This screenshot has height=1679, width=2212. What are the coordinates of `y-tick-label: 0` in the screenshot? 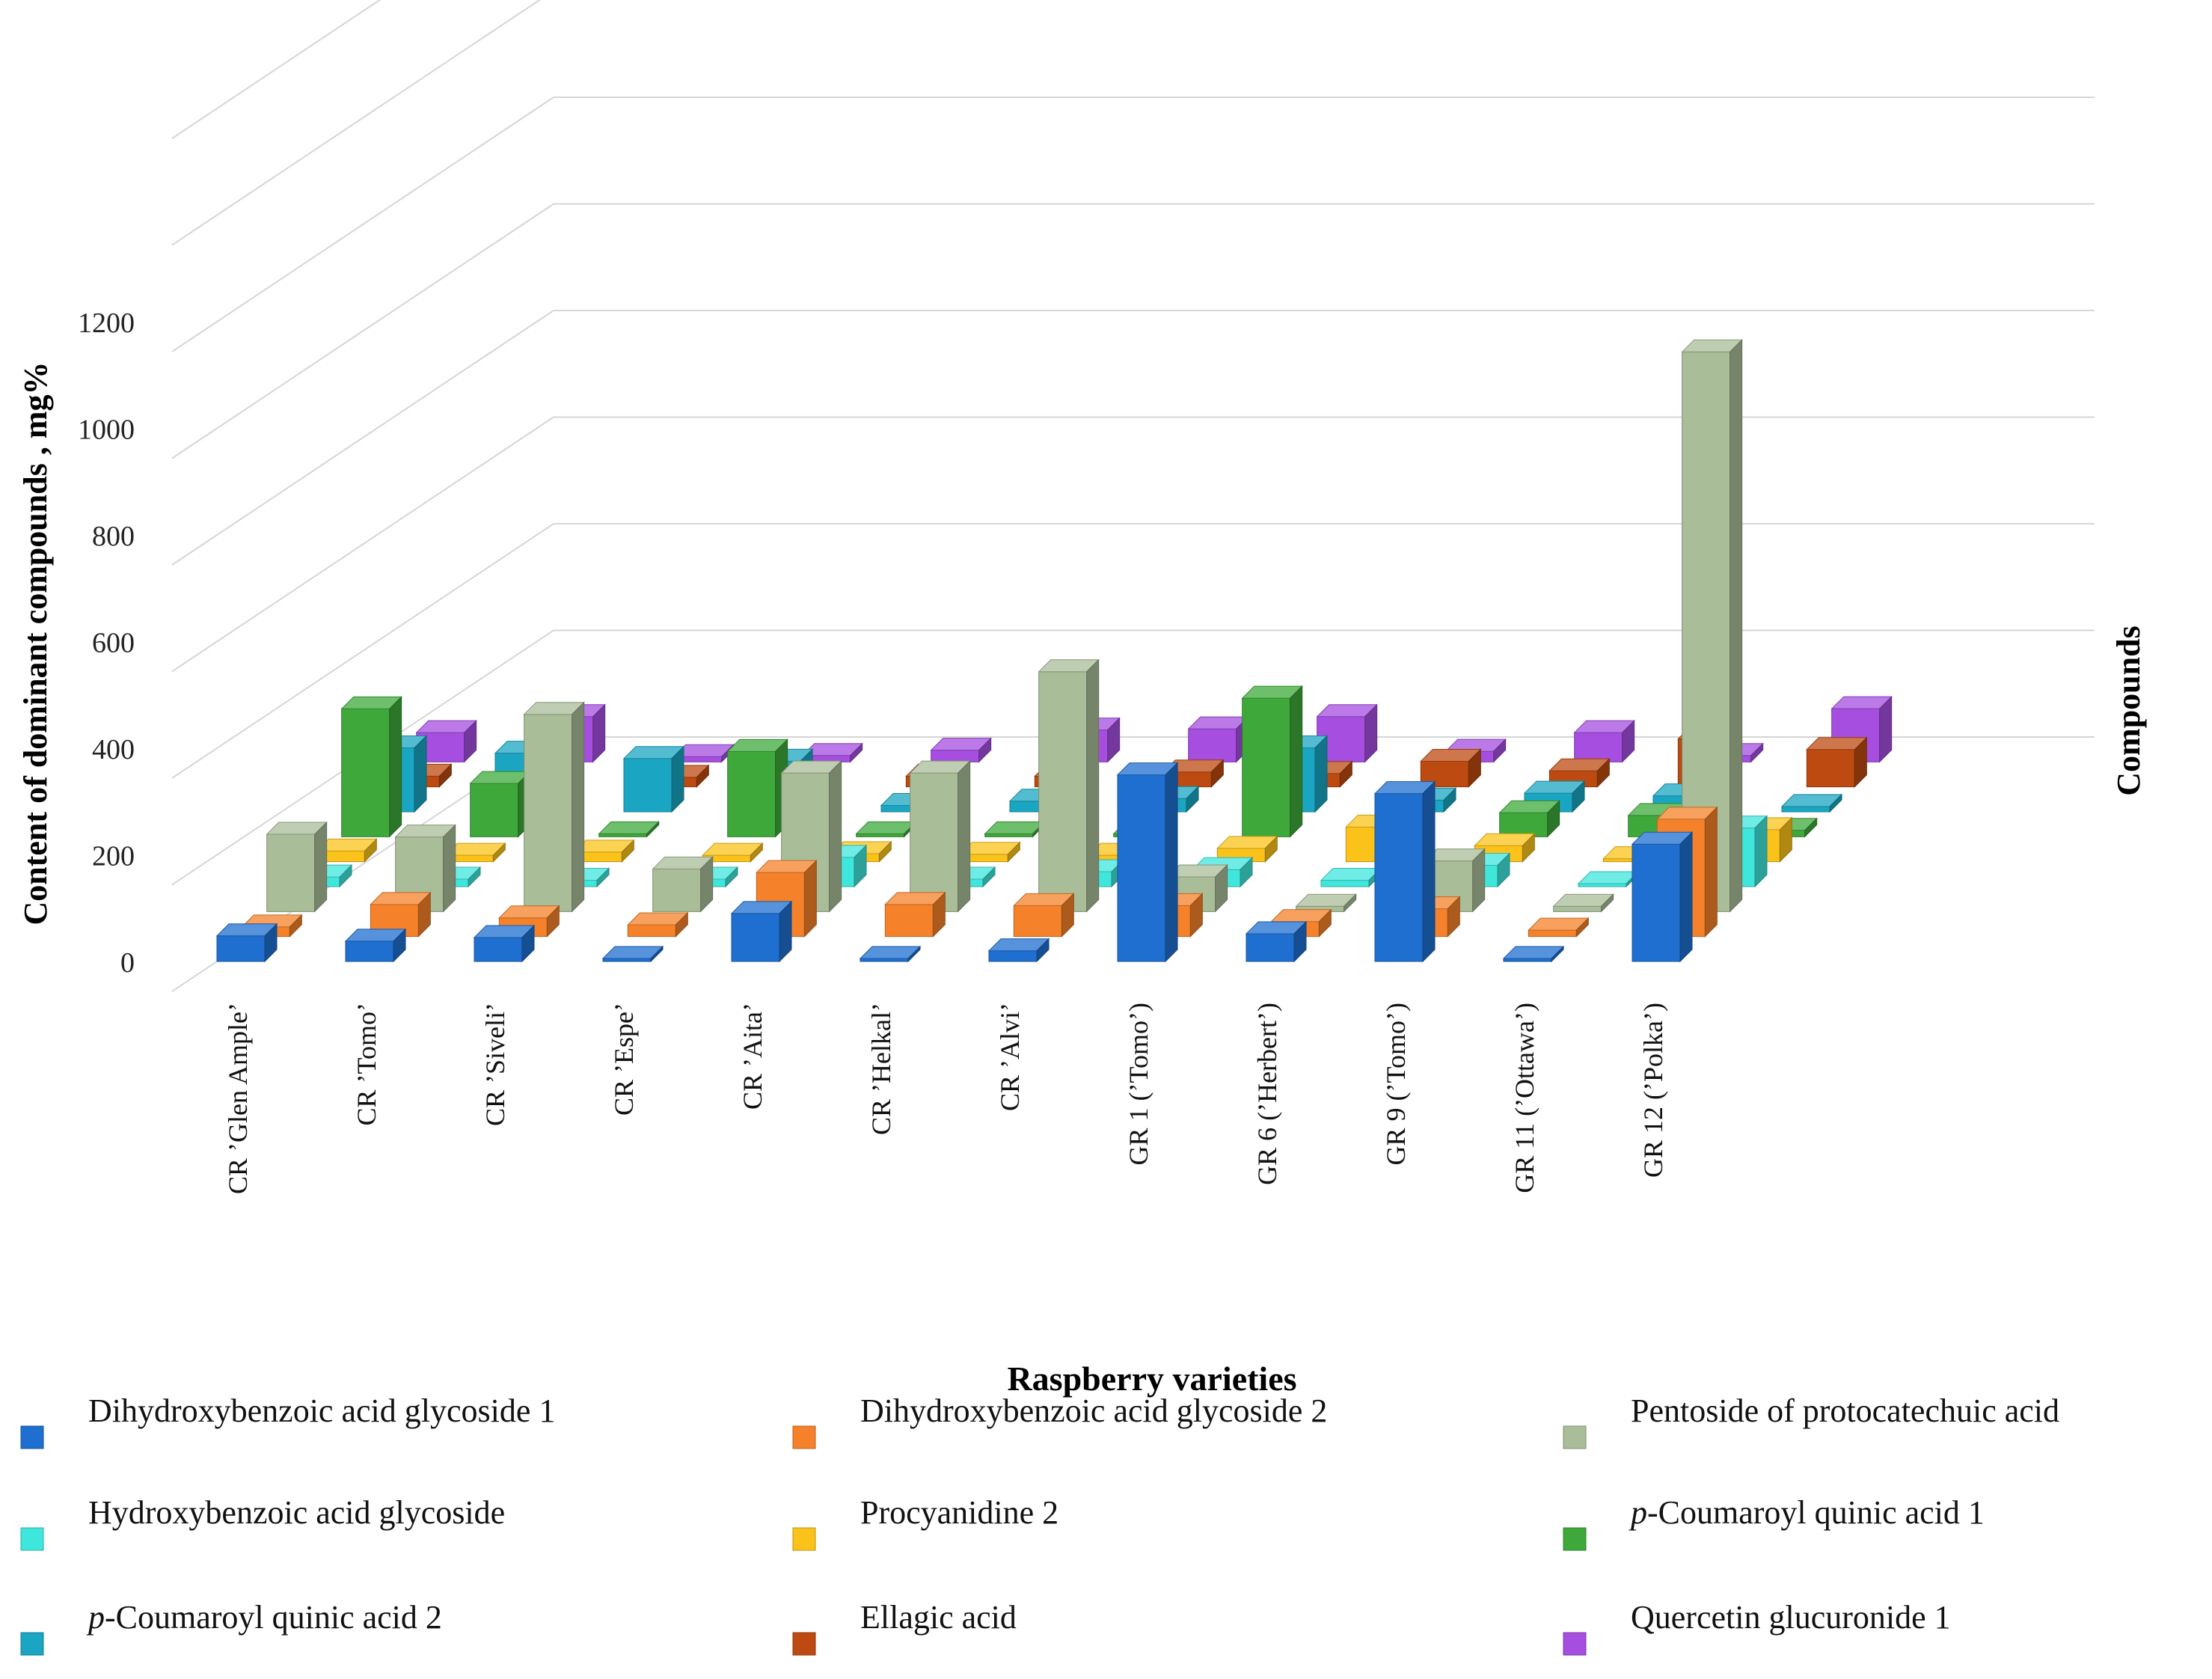 It's located at (127, 963).